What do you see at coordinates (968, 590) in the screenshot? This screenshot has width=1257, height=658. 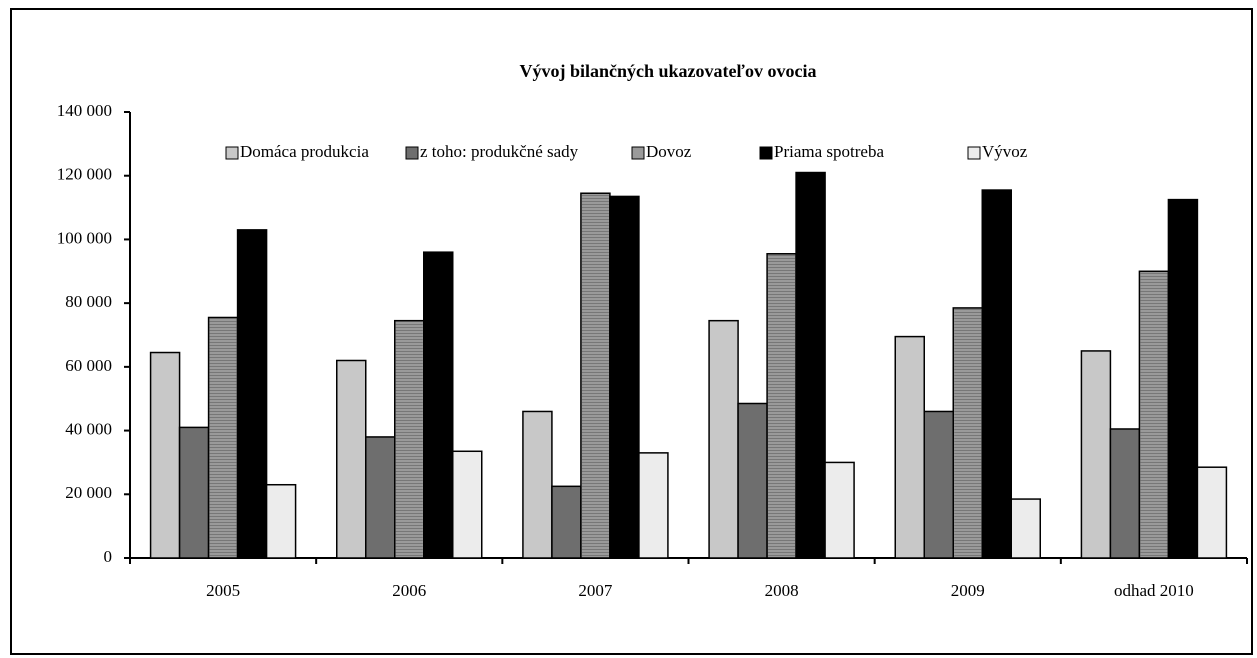 I see `x-tick-label: 2009` at bounding box center [968, 590].